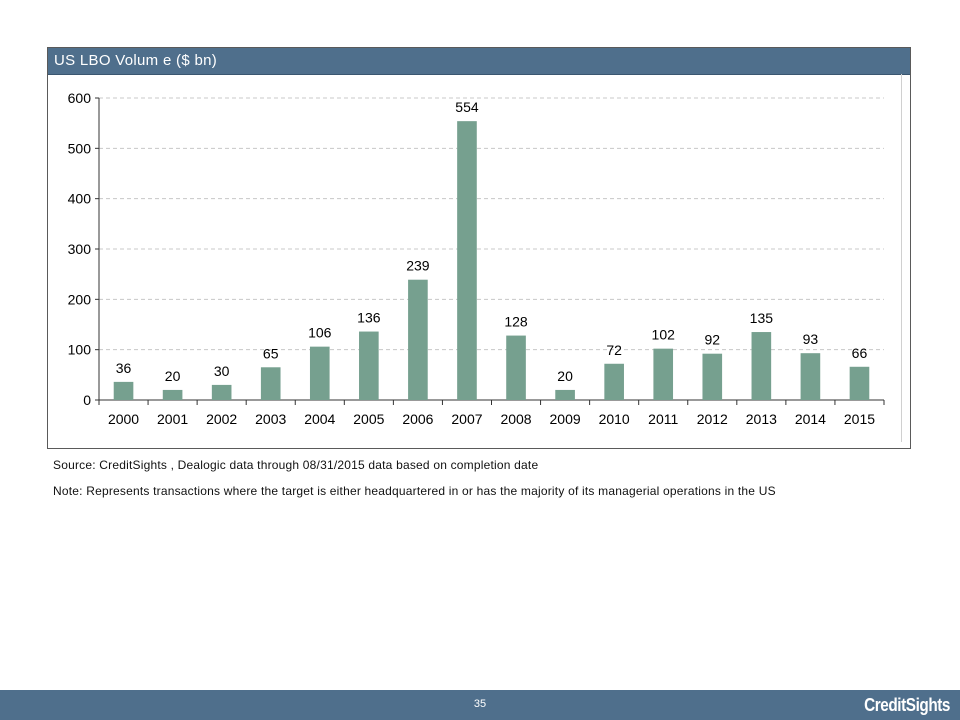 Image resolution: width=960 pixels, height=720 pixels. Describe the element at coordinates (712, 419) in the screenshot. I see `x-tick-label: 2012` at that location.